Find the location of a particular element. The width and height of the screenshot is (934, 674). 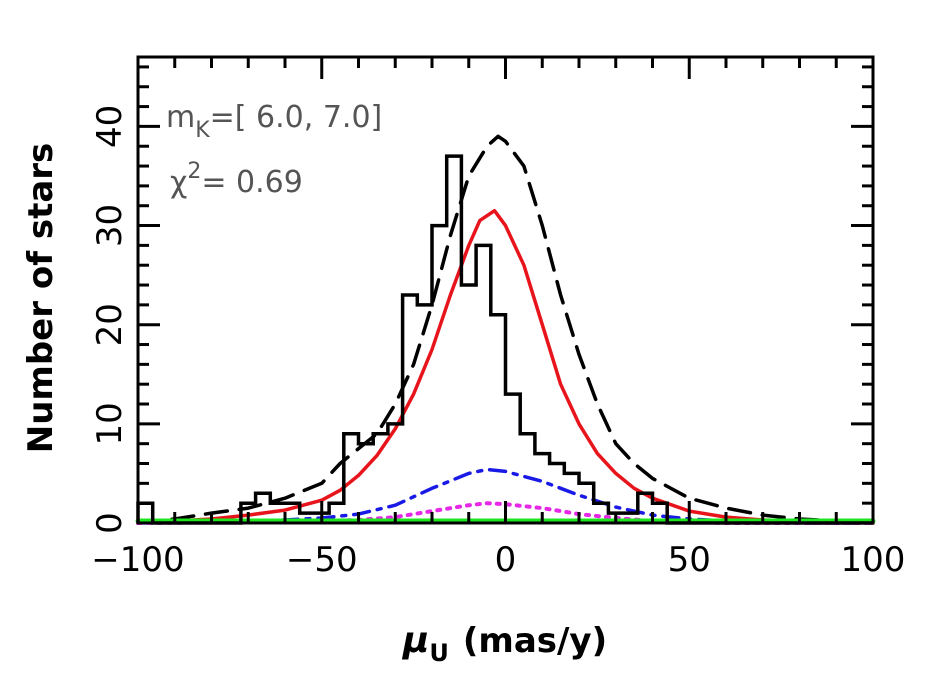

x-axis-symbol: μ is located at coordinates (416, 640).